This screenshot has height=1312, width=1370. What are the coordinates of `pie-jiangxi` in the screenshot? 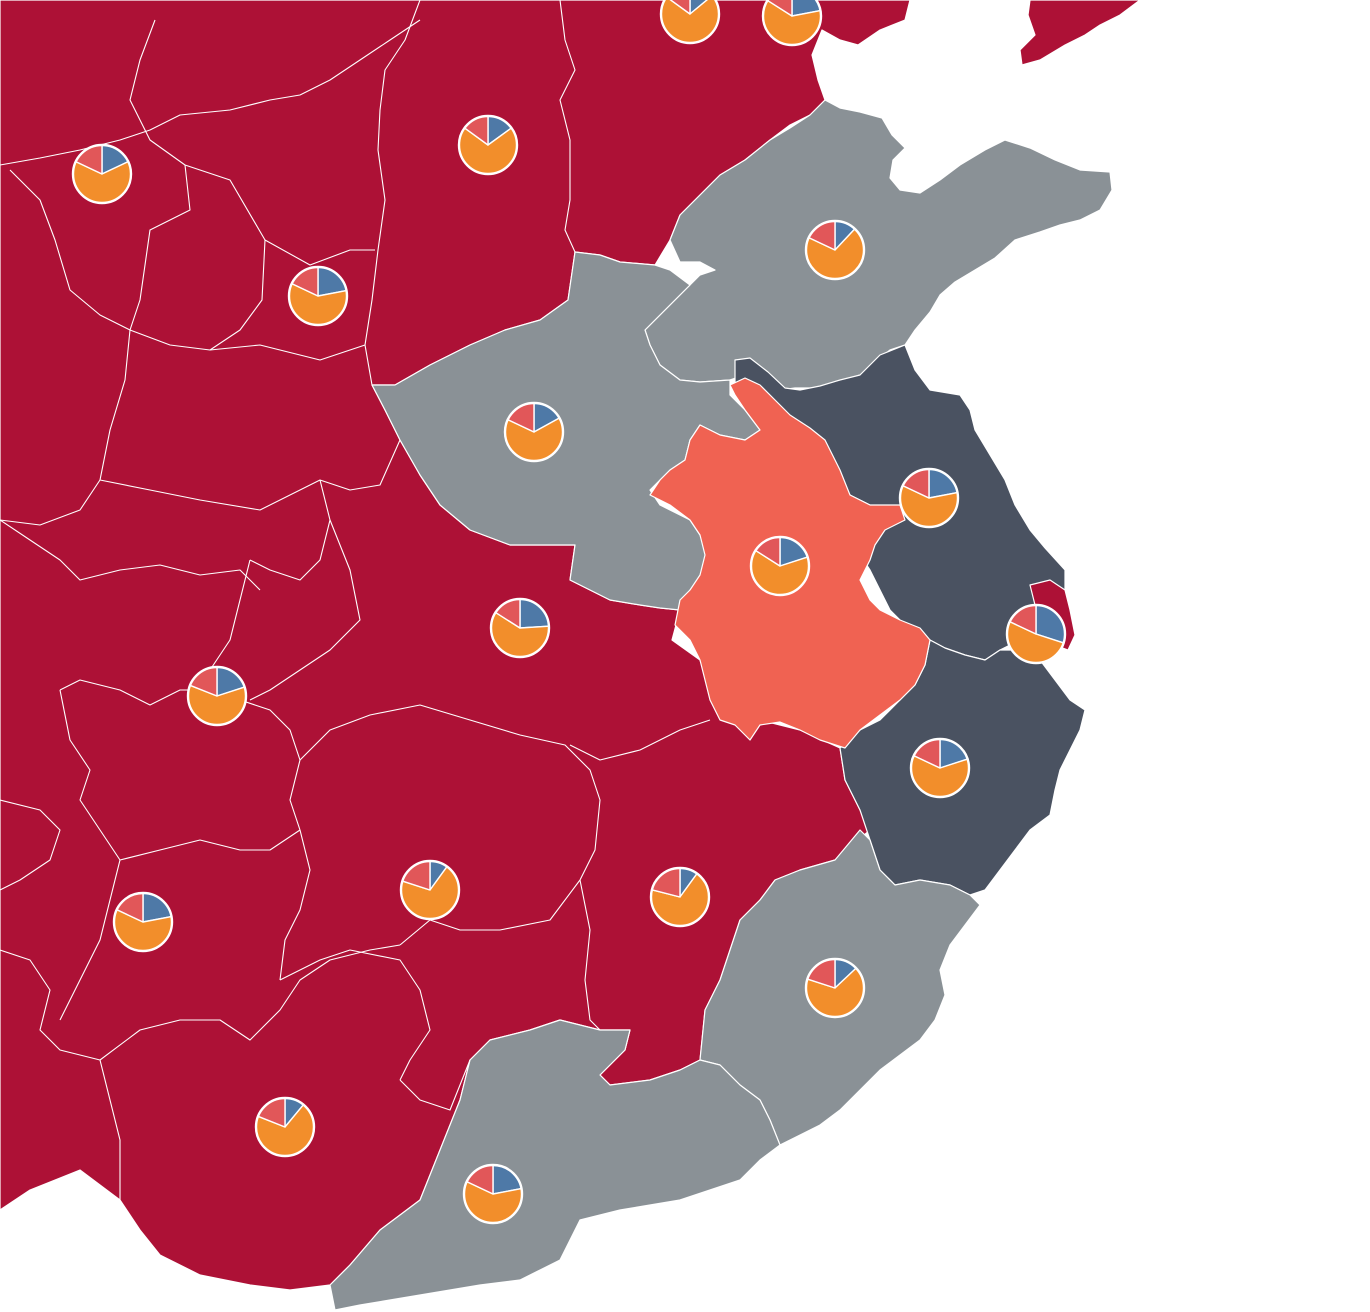 It's located at (680, 897).